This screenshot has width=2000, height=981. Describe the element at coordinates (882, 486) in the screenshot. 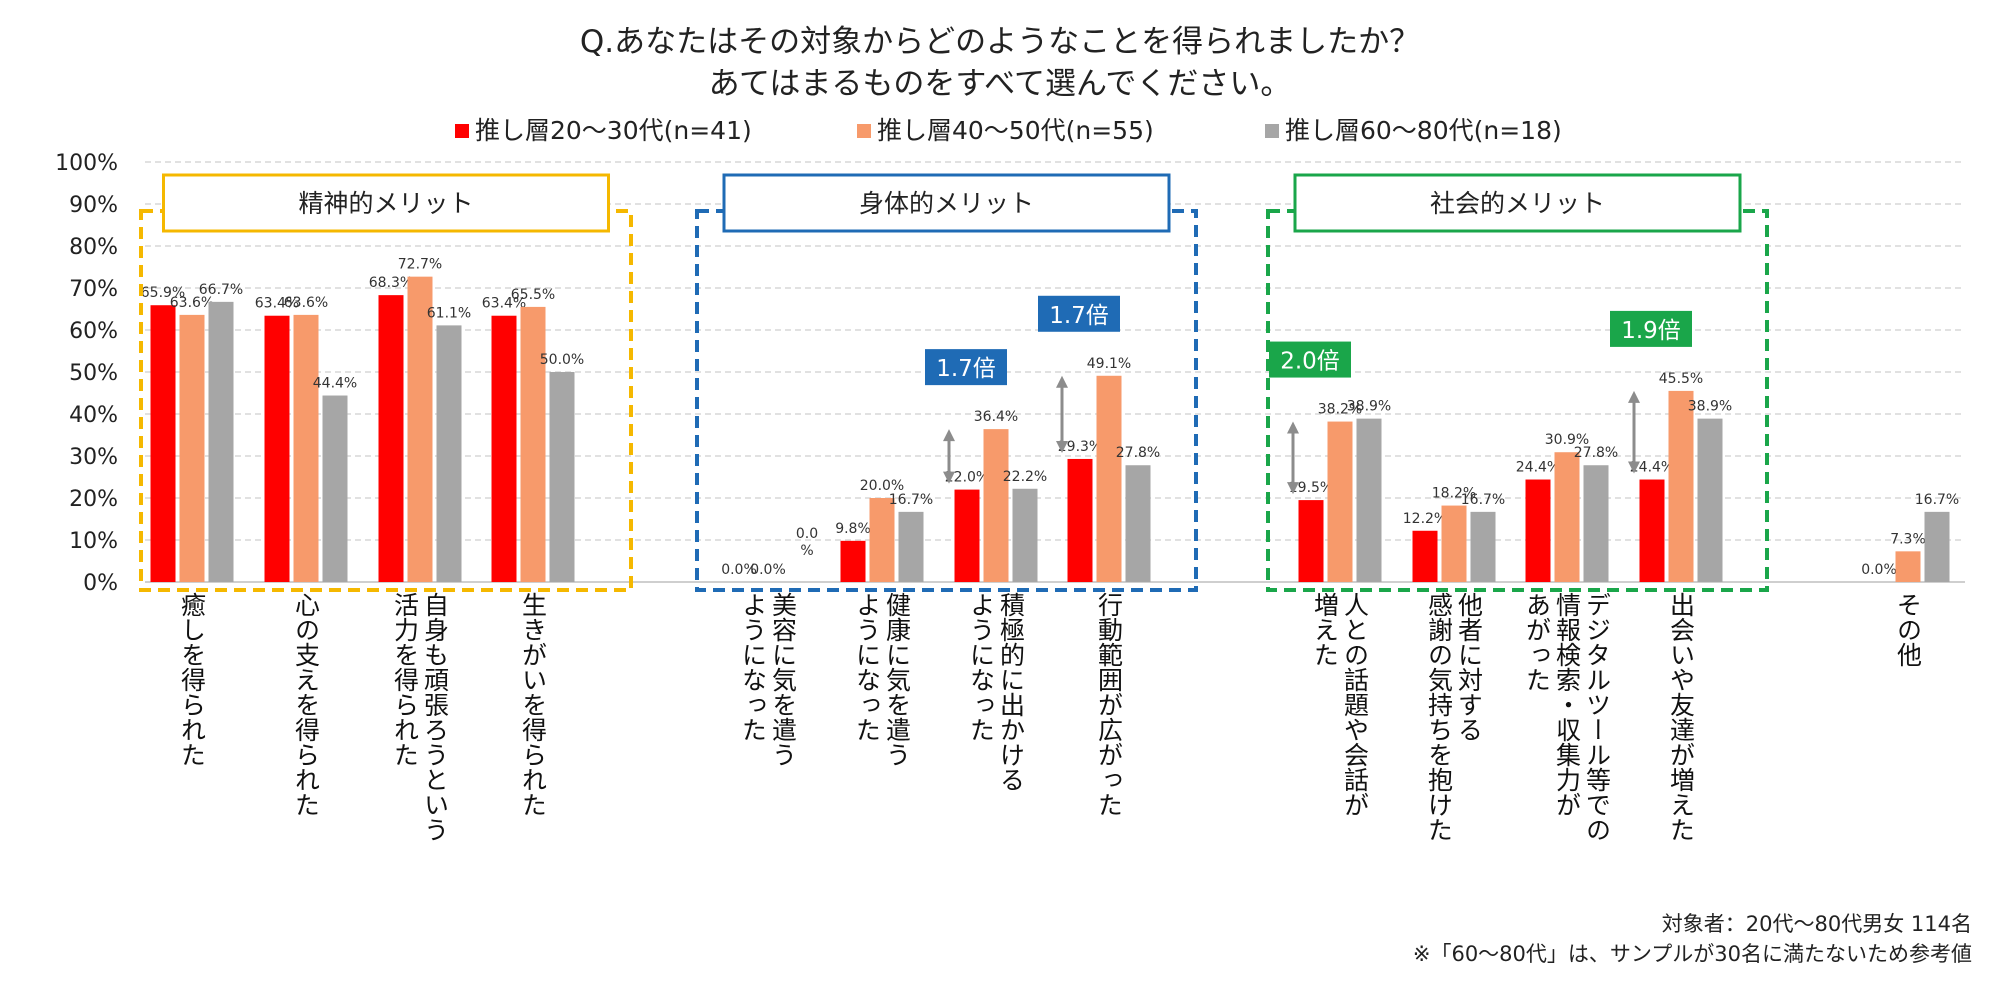

I see `data-label: 20.0%` at that location.